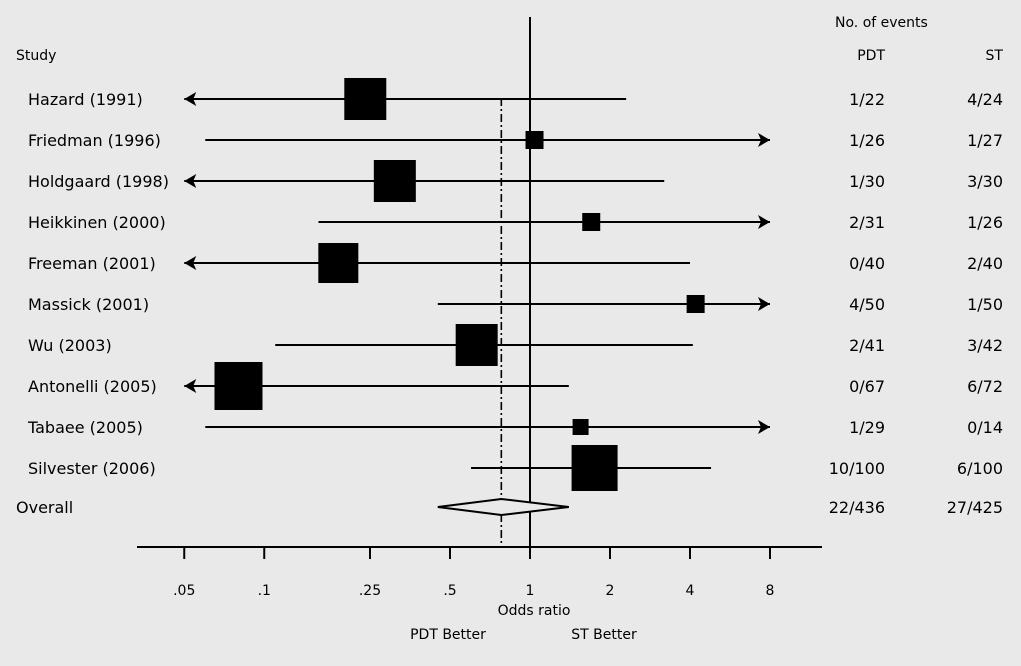  I want to click on x-tick-label: .25, so click(370, 591).